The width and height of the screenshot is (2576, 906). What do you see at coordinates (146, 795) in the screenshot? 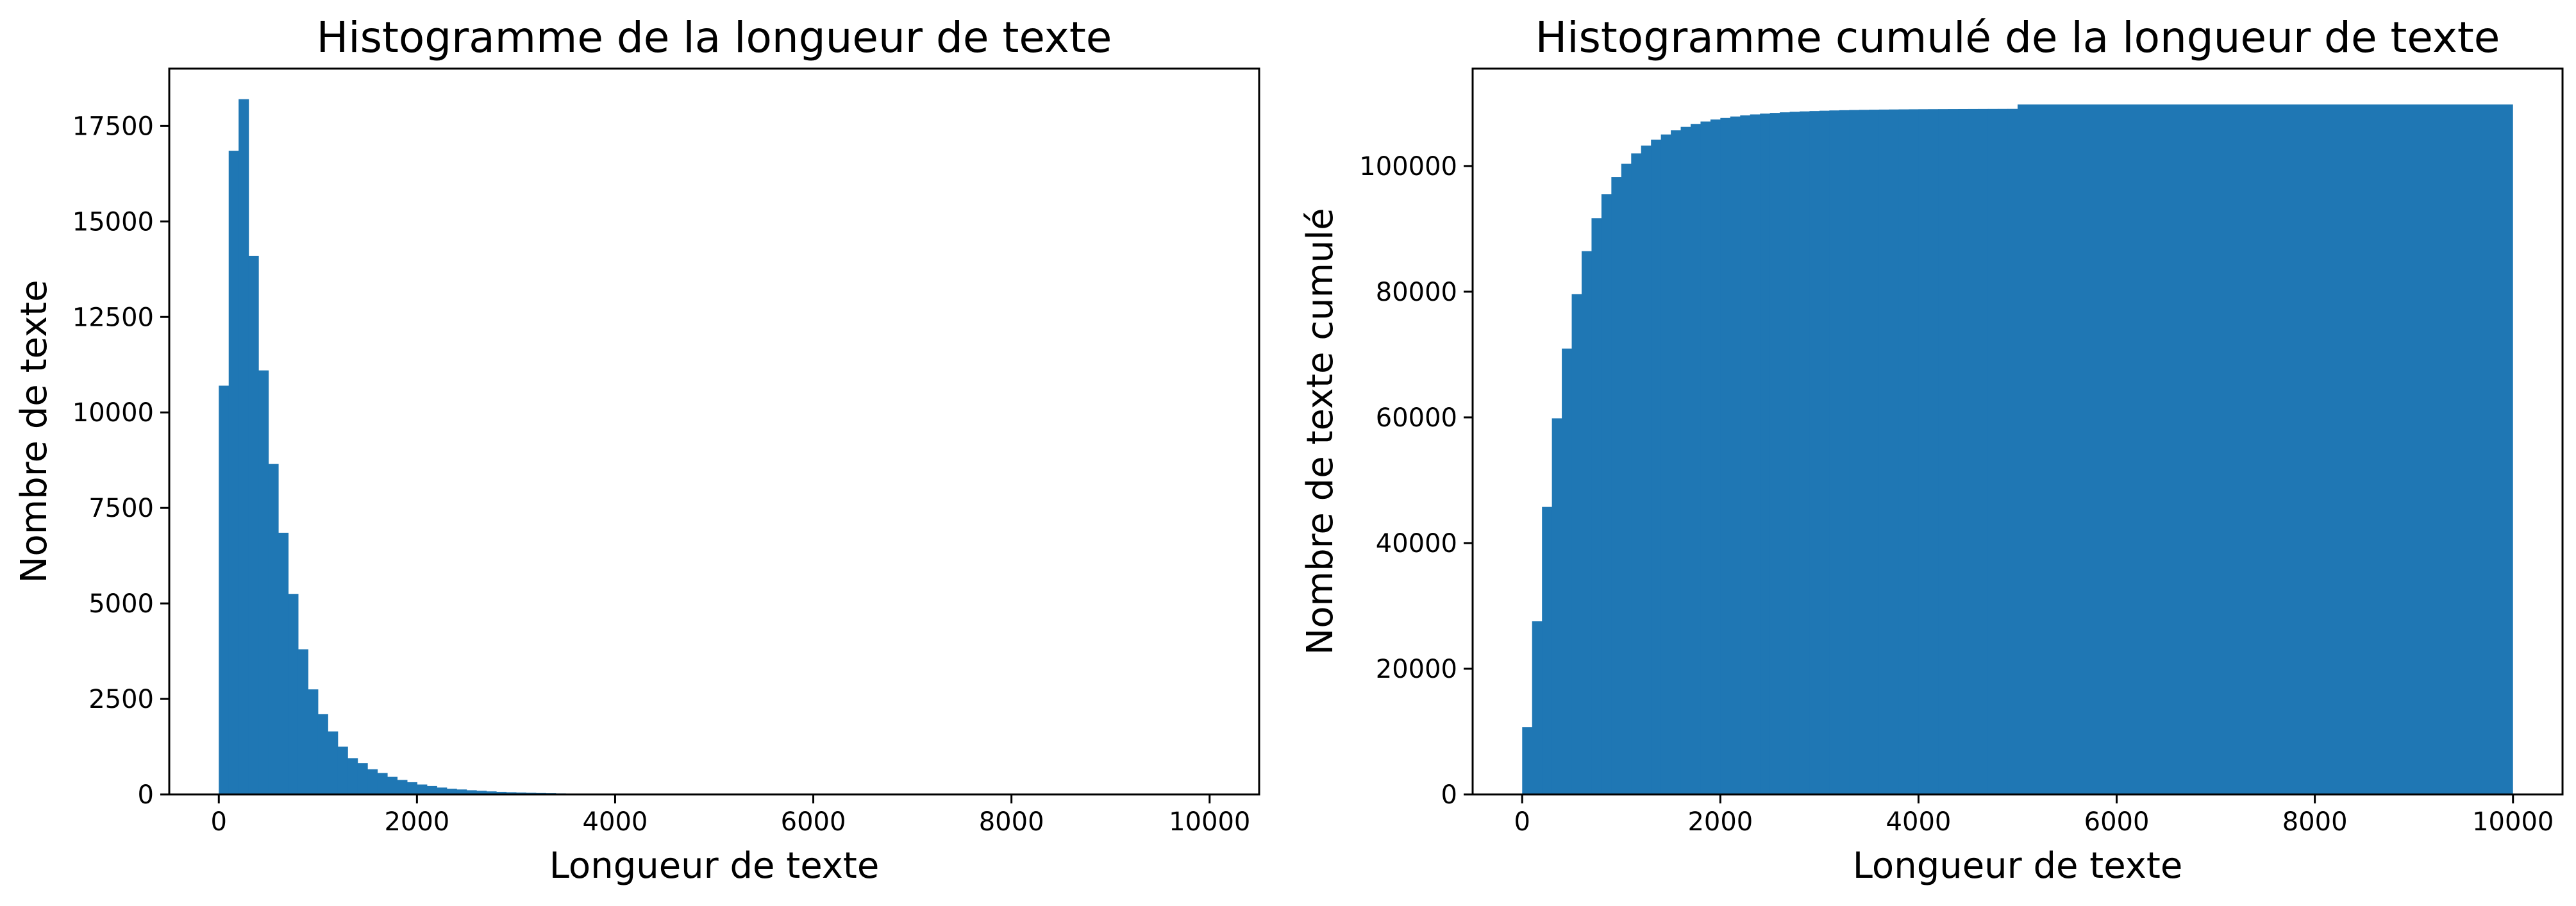
I see `y-tick-label: 0` at bounding box center [146, 795].